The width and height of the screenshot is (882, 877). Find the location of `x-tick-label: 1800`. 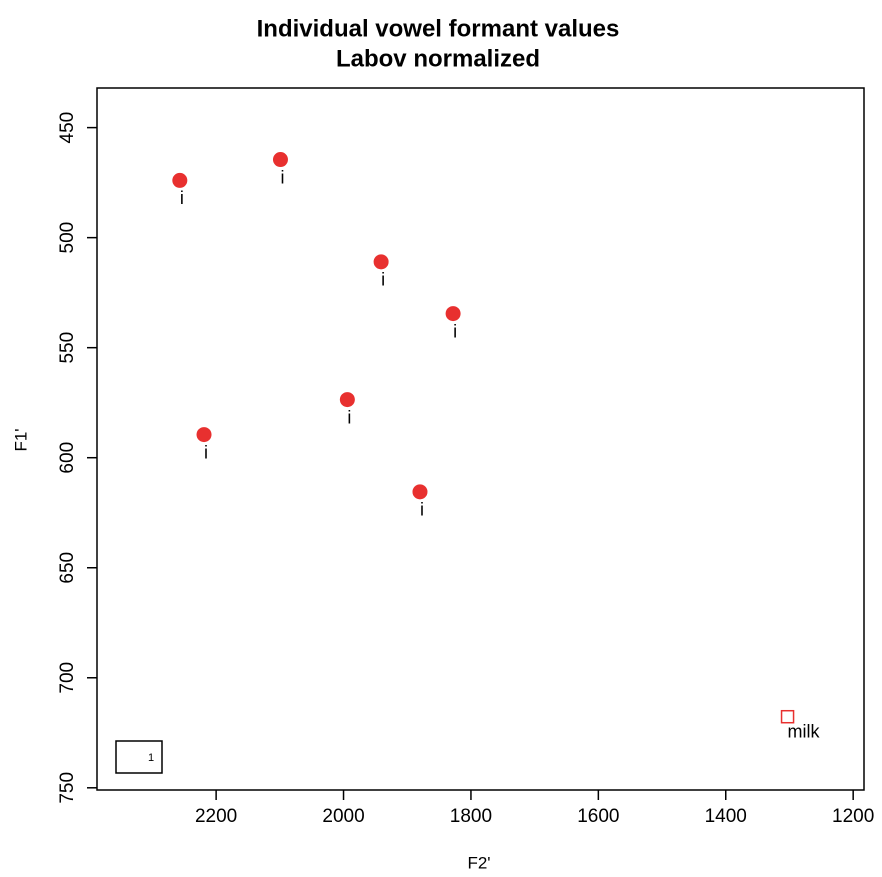

x-tick-label: 1800 is located at coordinates (471, 816).